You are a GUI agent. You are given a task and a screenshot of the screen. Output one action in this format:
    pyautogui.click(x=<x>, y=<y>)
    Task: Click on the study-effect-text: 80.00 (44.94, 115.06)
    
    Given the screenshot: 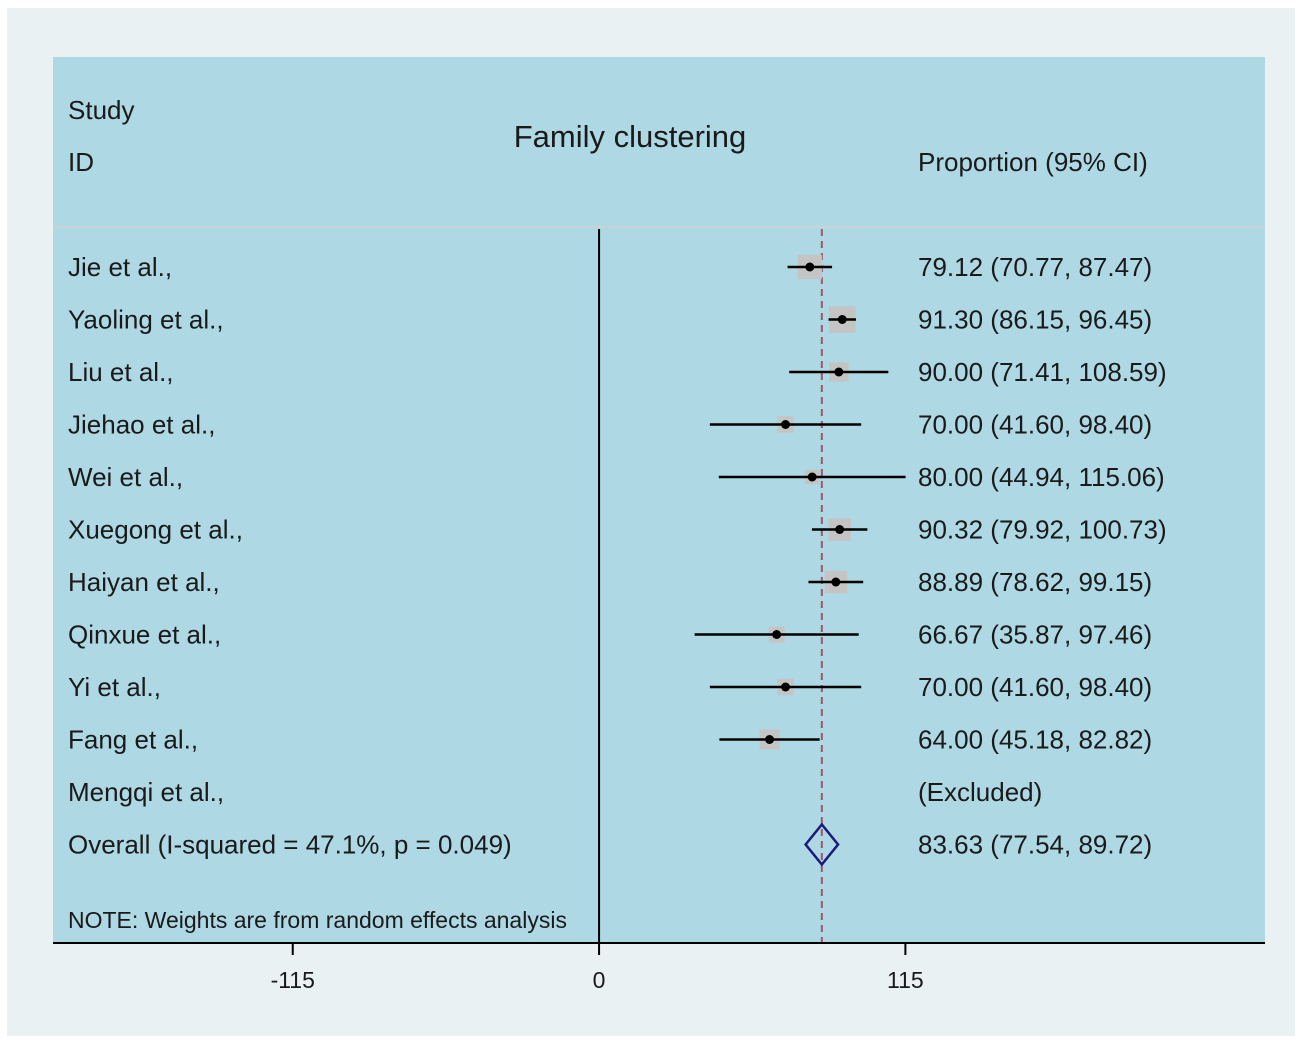 What is the action you would take?
    pyautogui.click(x=1041, y=477)
    